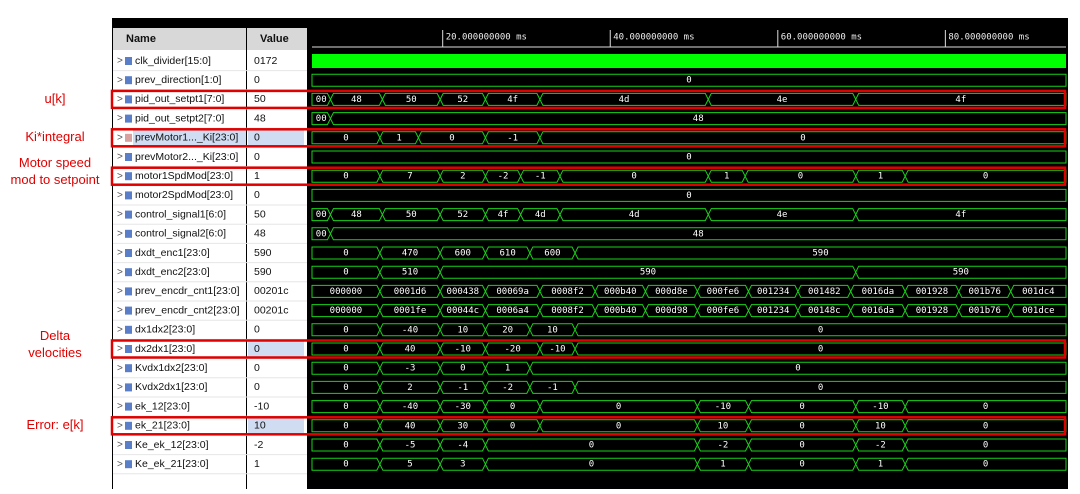 The image size is (1080, 494). What do you see at coordinates (552, 388) in the screenshot?
I see `segment-label: -1` at bounding box center [552, 388].